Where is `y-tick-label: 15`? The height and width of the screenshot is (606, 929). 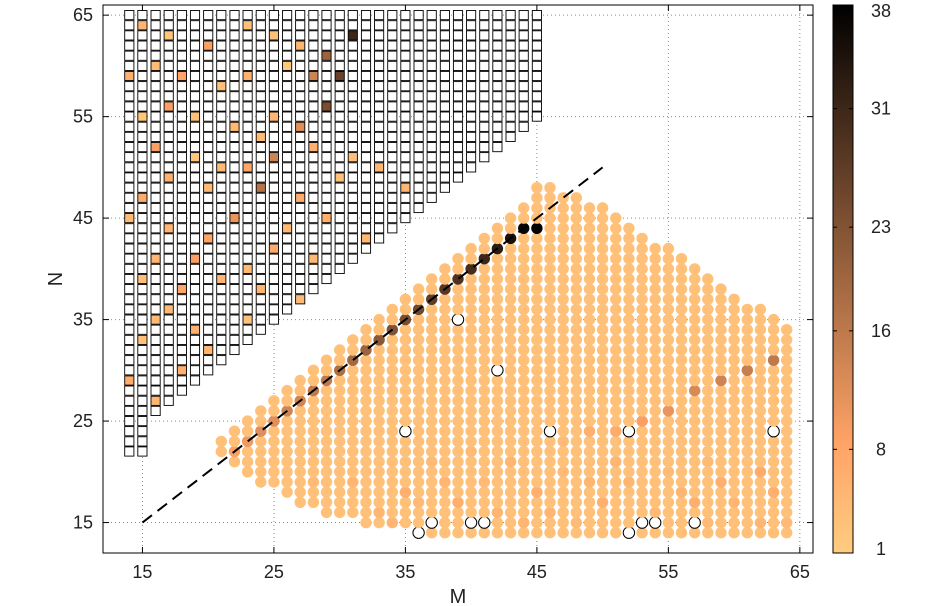 y-tick-label: 15 is located at coordinates (83, 523).